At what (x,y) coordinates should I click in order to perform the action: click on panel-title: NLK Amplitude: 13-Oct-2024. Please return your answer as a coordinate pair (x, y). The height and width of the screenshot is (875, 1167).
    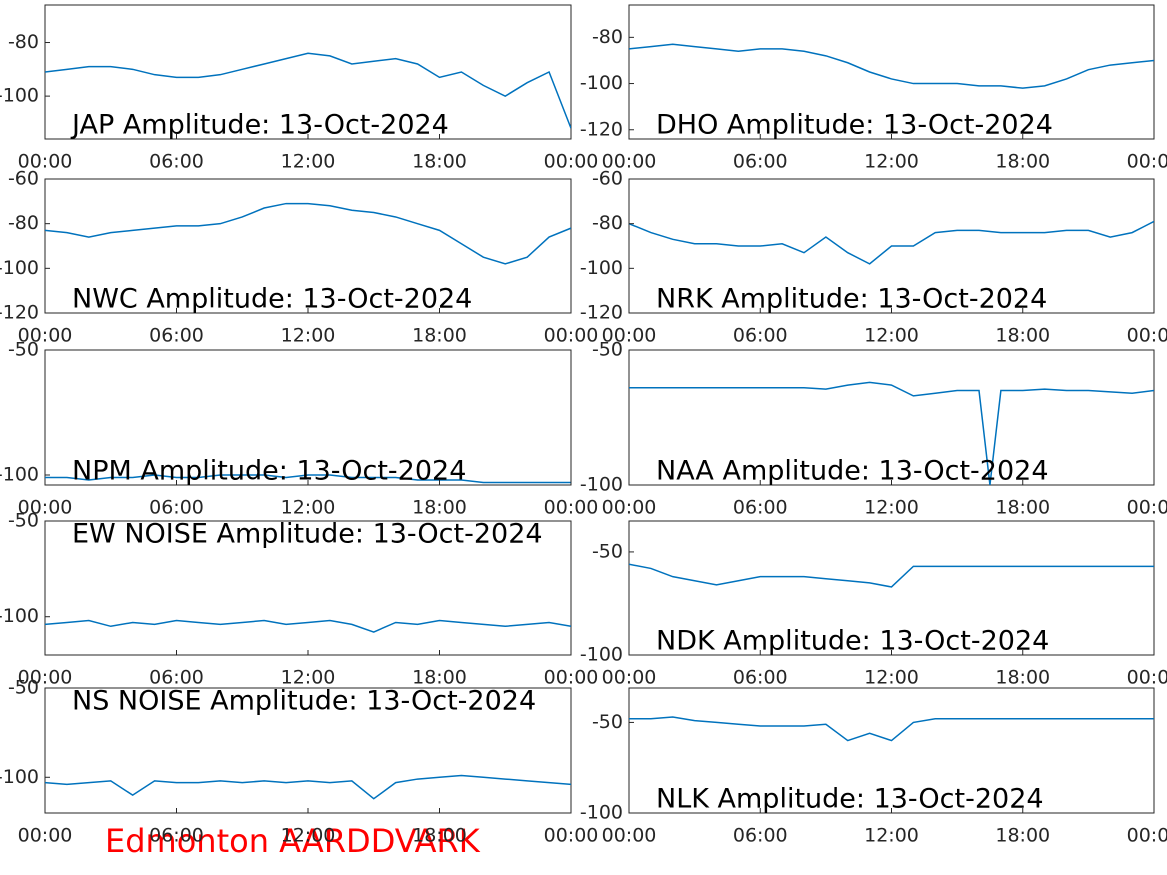
    Looking at the image, I should click on (850, 799).